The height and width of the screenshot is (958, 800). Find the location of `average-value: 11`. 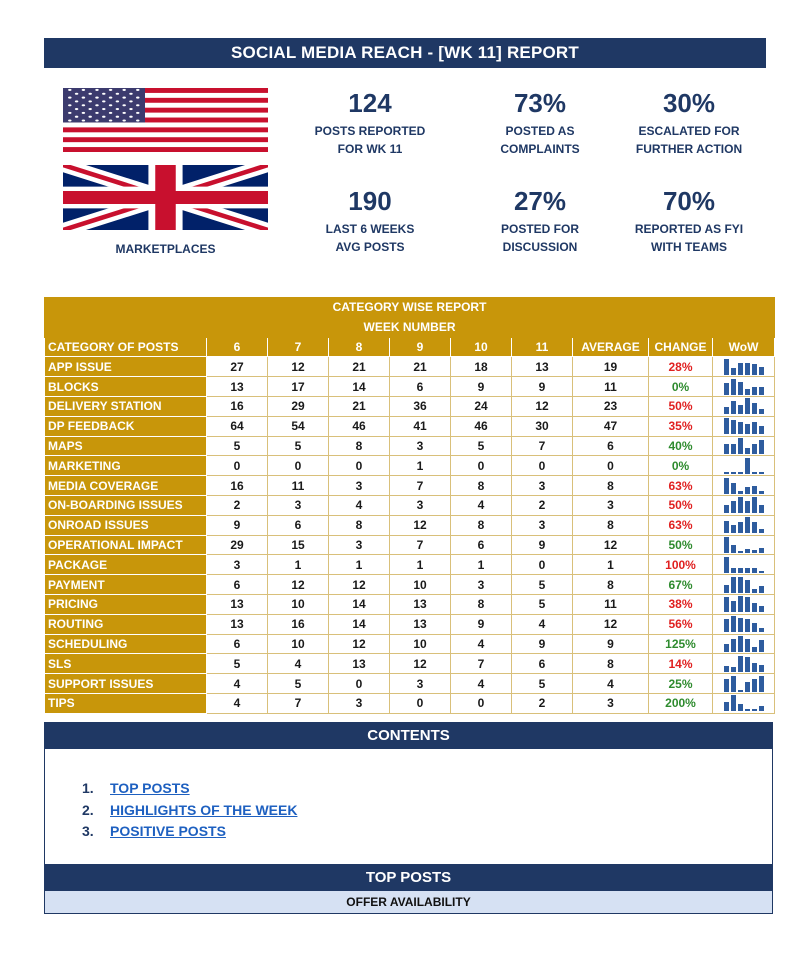

average-value: 11 is located at coordinates (610, 604).